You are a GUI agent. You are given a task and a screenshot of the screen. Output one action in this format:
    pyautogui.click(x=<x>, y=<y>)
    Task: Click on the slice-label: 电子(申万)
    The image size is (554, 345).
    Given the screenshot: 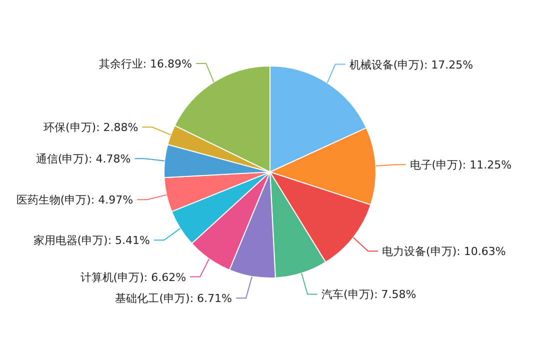 What is the action you would take?
    pyautogui.click(x=436, y=165)
    